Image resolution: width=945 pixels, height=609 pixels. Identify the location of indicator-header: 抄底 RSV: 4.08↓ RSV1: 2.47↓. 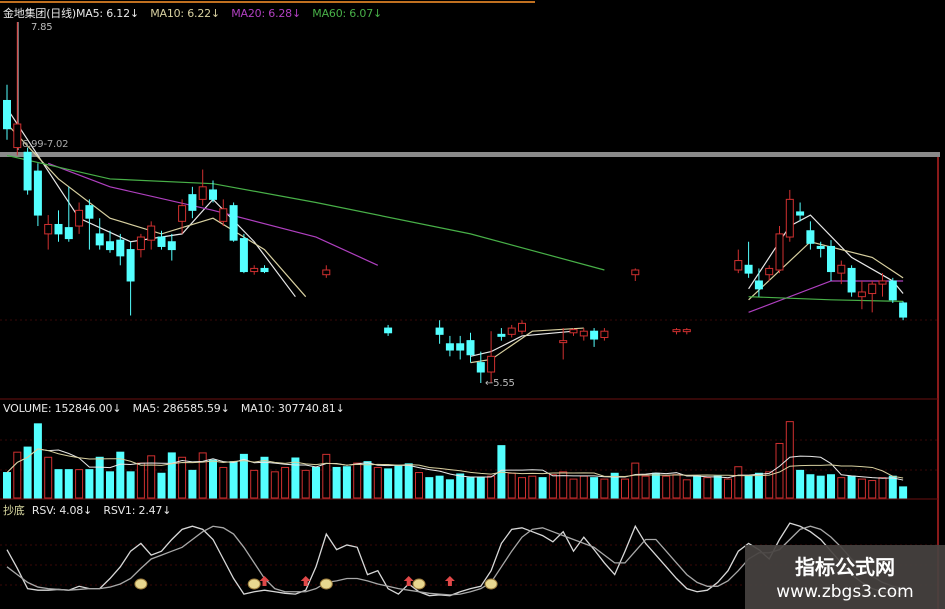
(91, 510).